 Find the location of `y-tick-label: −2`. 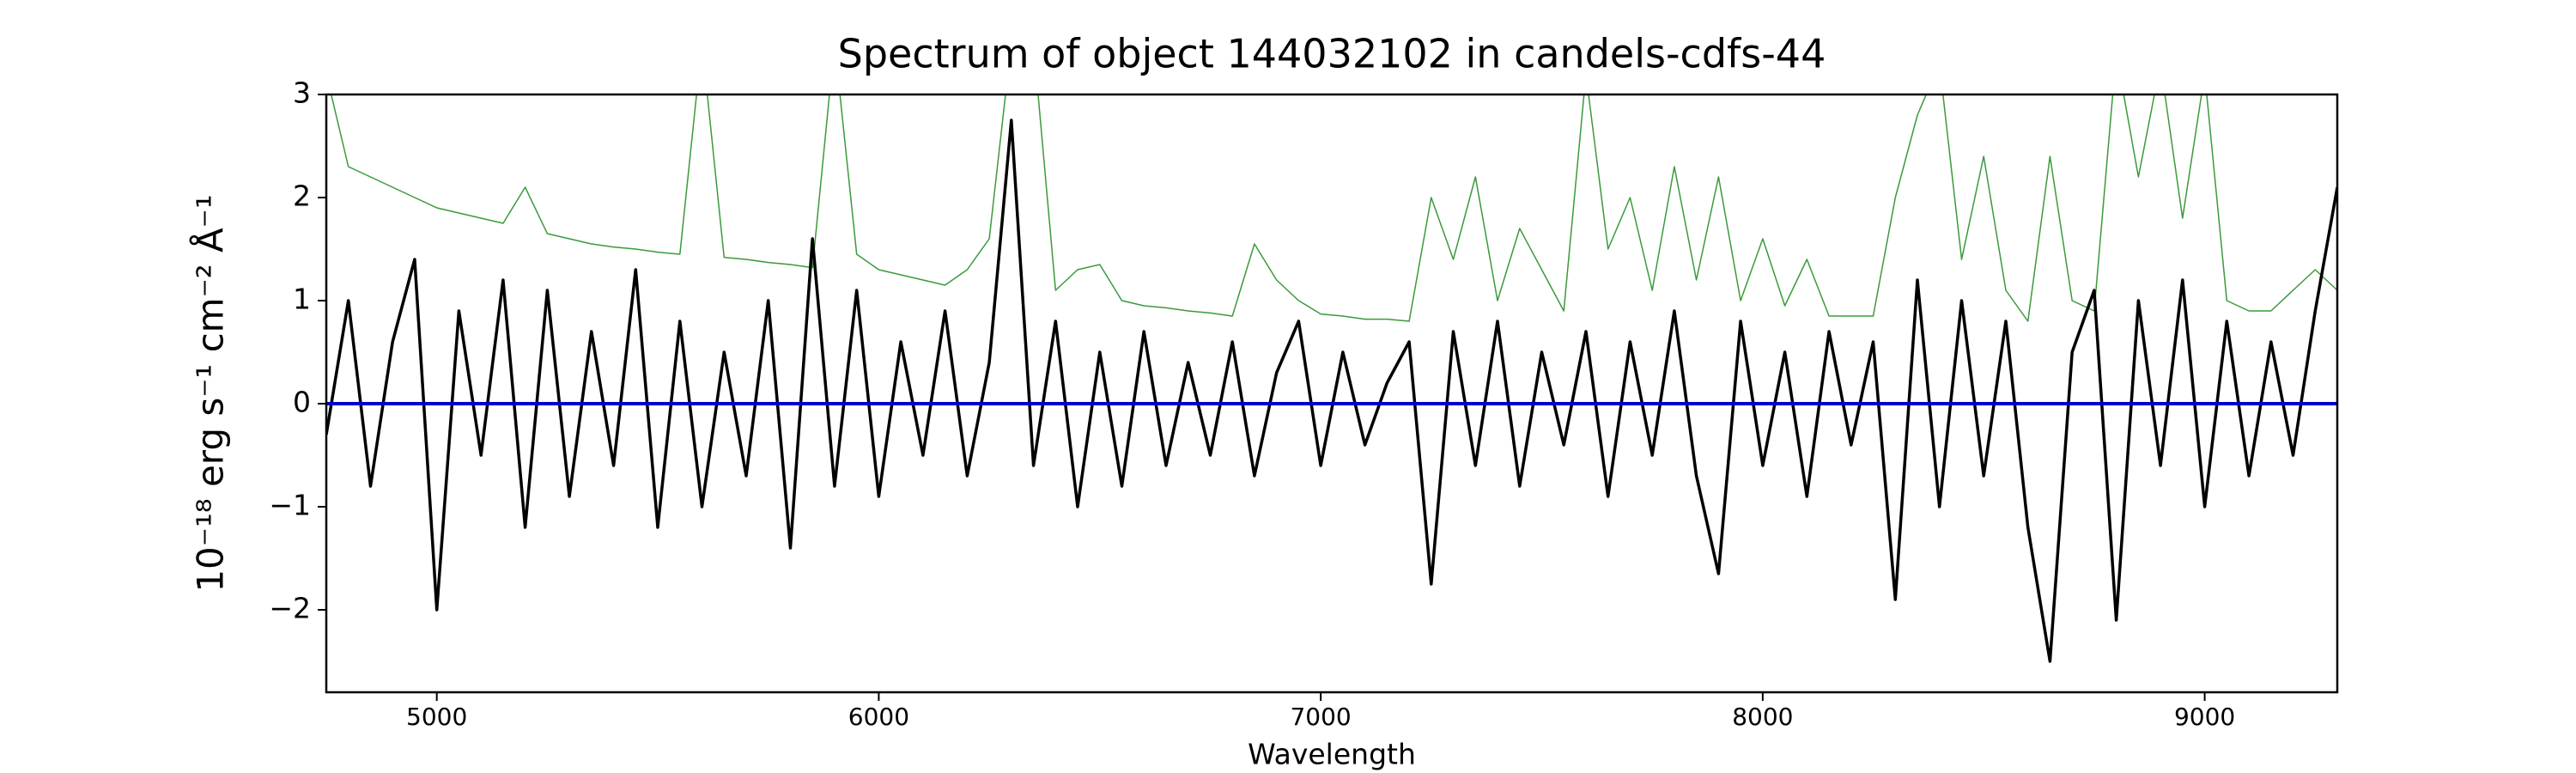

y-tick-label: −2 is located at coordinates (290, 608).